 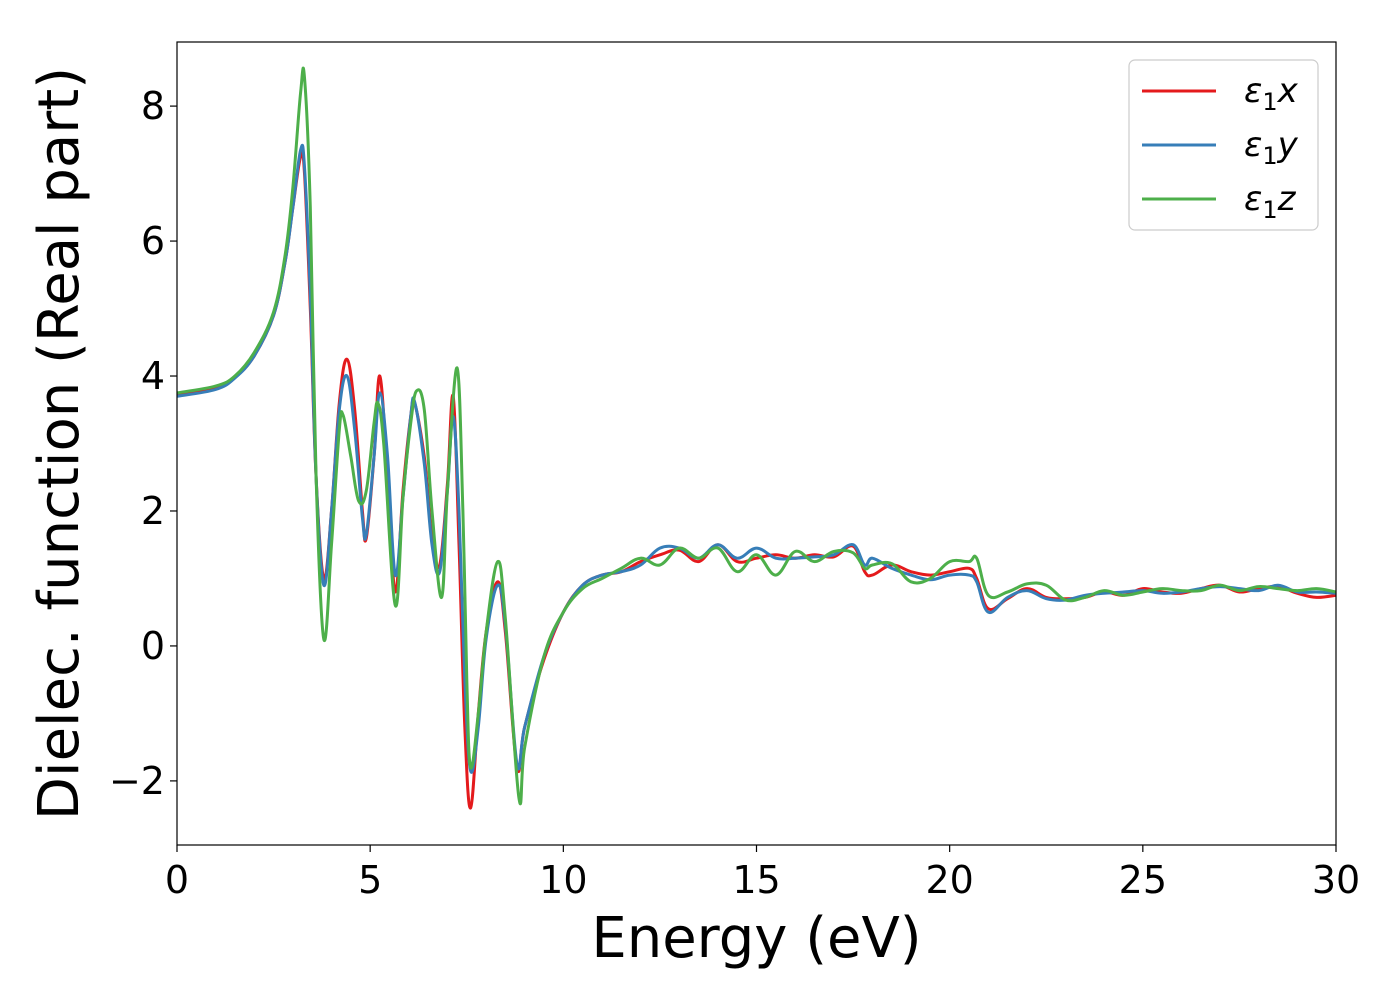 I want to click on legend-label: ε1y, so click(x=1271, y=147).